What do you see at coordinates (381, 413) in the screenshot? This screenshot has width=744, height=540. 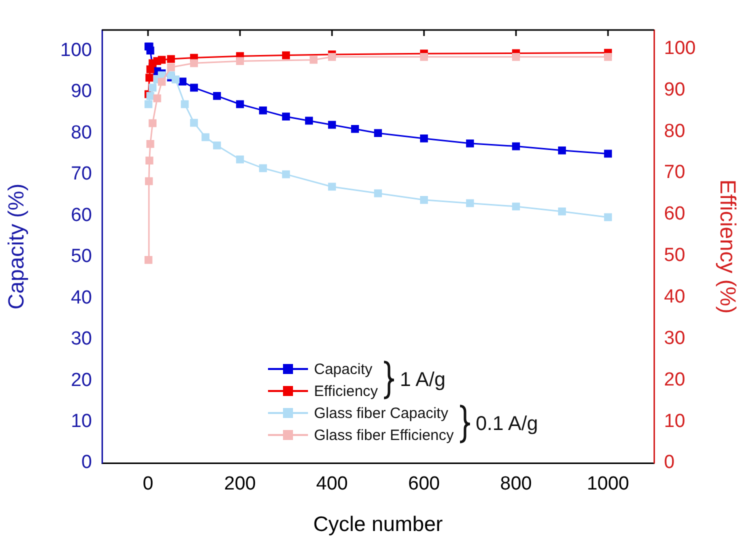 I see `legend-label: Glass fiber Capacity` at bounding box center [381, 413].